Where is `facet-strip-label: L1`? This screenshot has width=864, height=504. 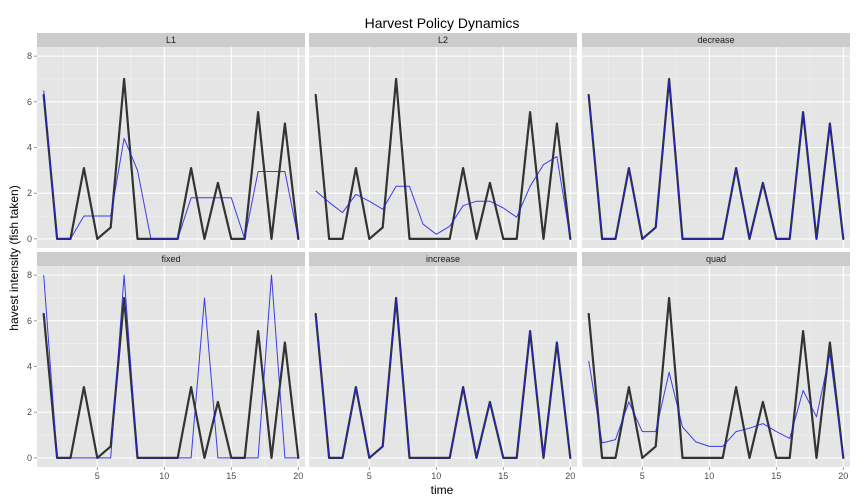 facet-strip-label: L1 is located at coordinates (171, 40).